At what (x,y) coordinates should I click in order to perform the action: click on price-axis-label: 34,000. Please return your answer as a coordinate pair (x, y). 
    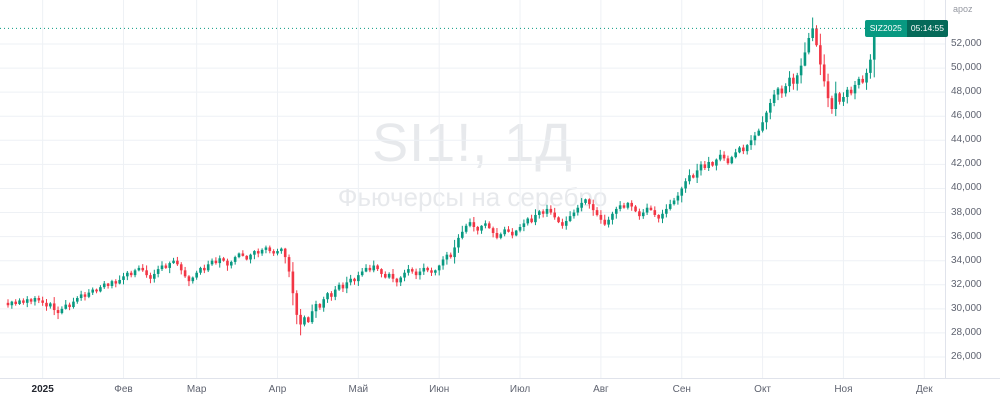
    Looking at the image, I should click on (966, 260).